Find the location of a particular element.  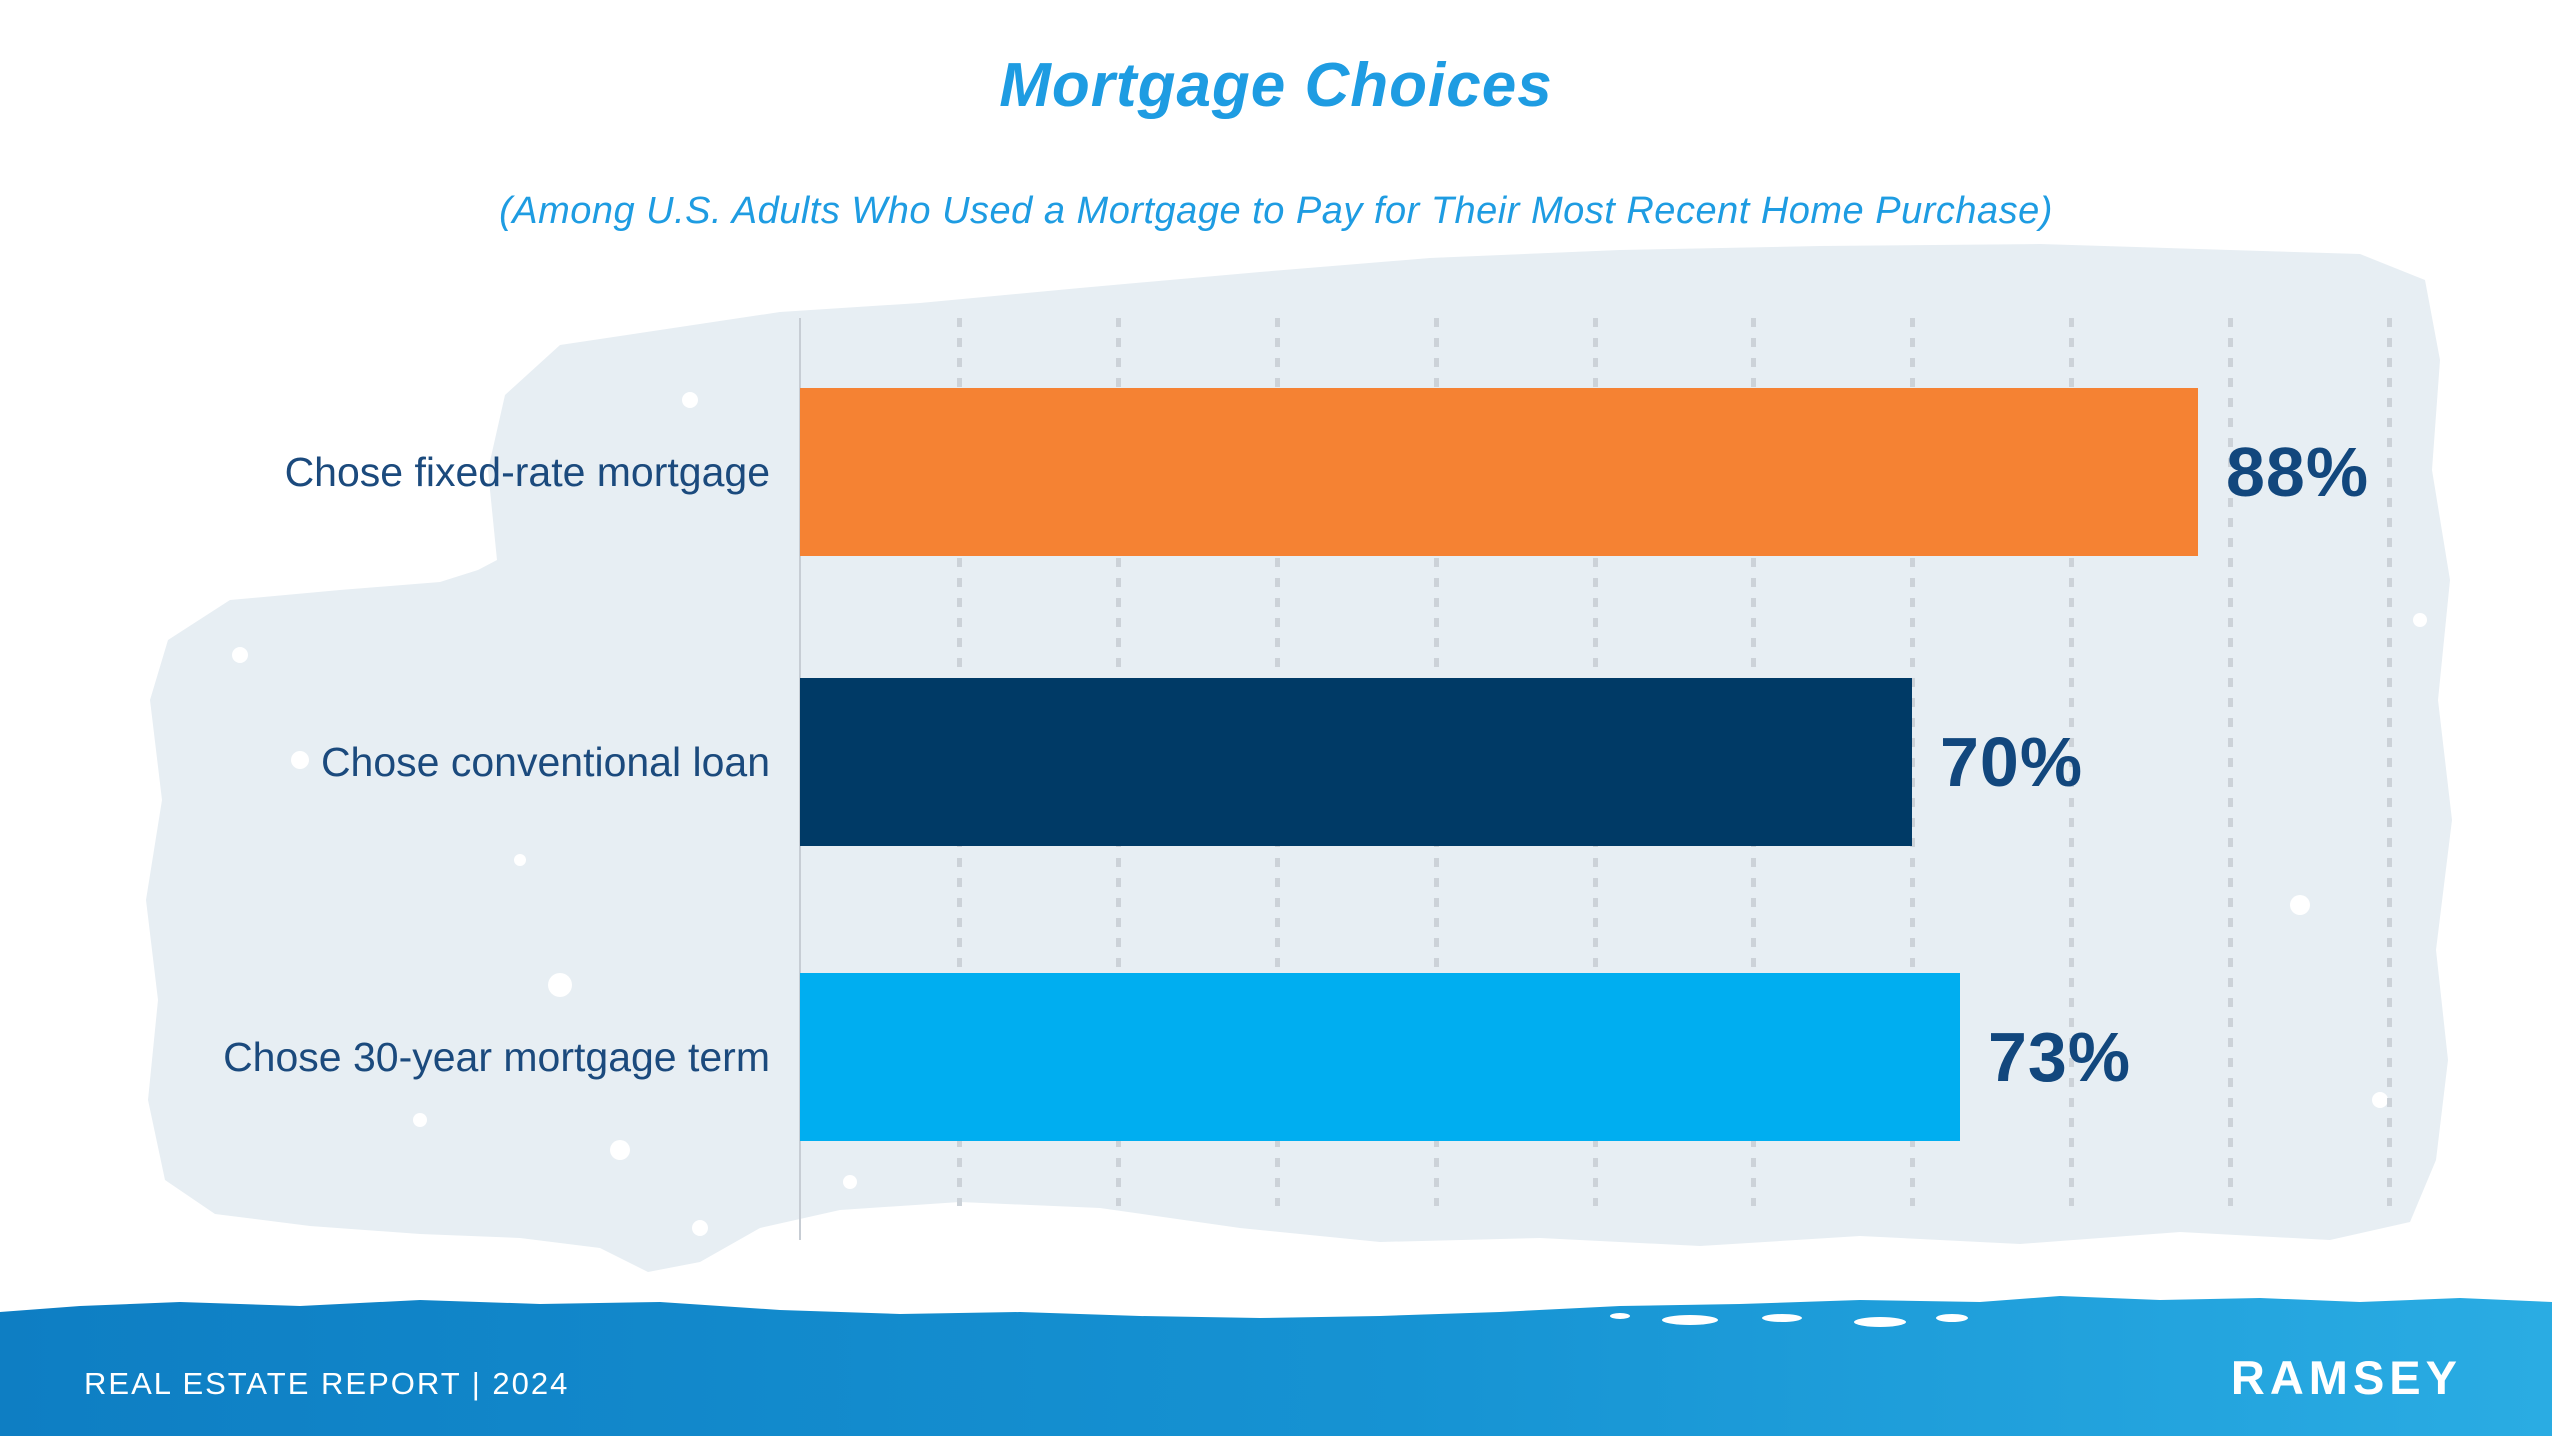

gridline-80pct is located at coordinates (2072, 762).